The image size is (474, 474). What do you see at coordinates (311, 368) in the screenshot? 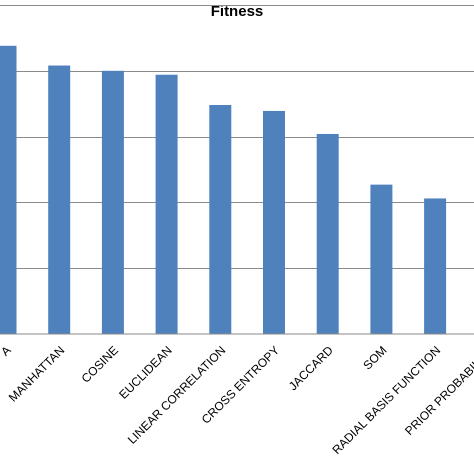
I see `x-tick-label: JACCARD` at bounding box center [311, 368].